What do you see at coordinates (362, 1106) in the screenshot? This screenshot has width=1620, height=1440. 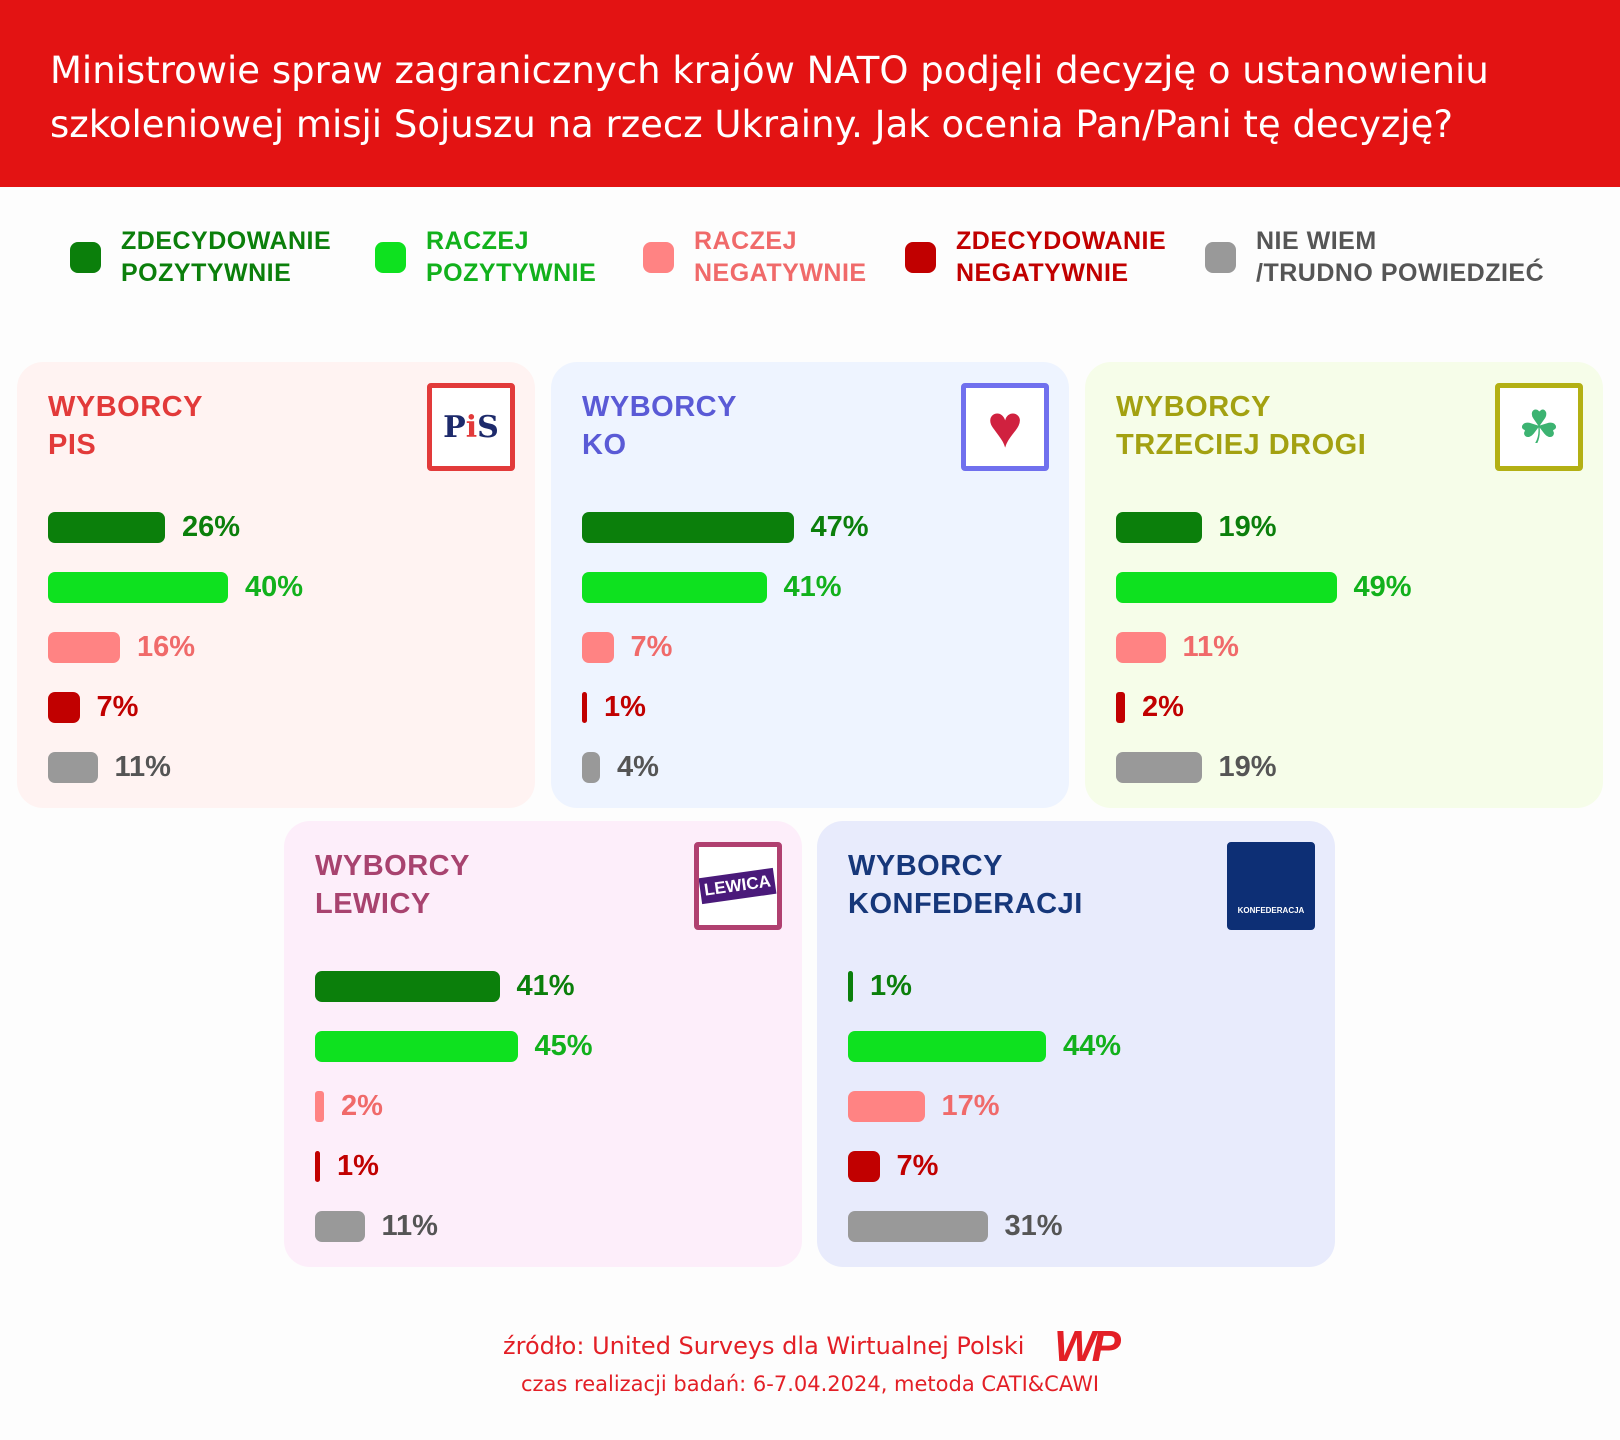 I see `data-label: 2%` at bounding box center [362, 1106].